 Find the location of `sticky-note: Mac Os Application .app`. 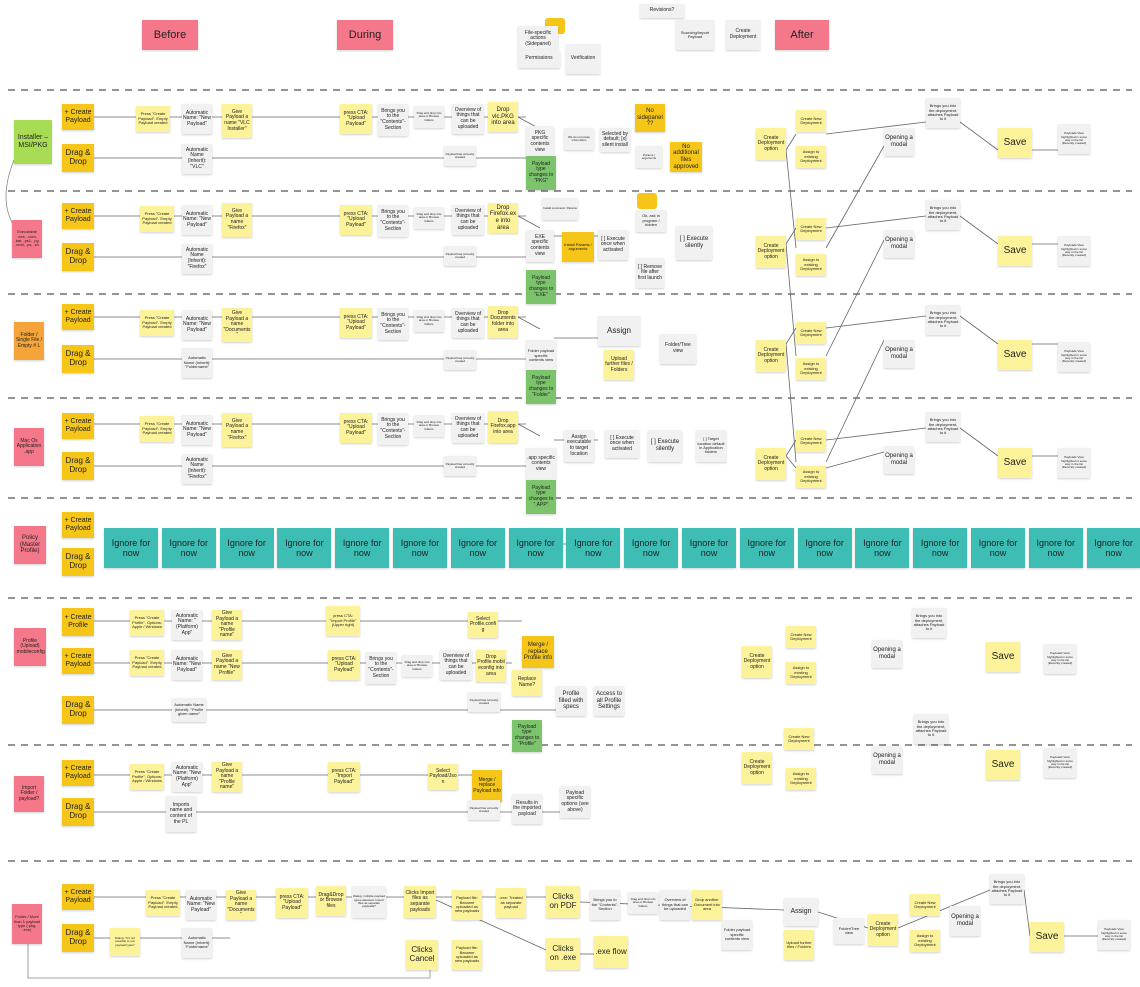

sticky-note: Mac Os Application .app is located at coordinates (29, 447).